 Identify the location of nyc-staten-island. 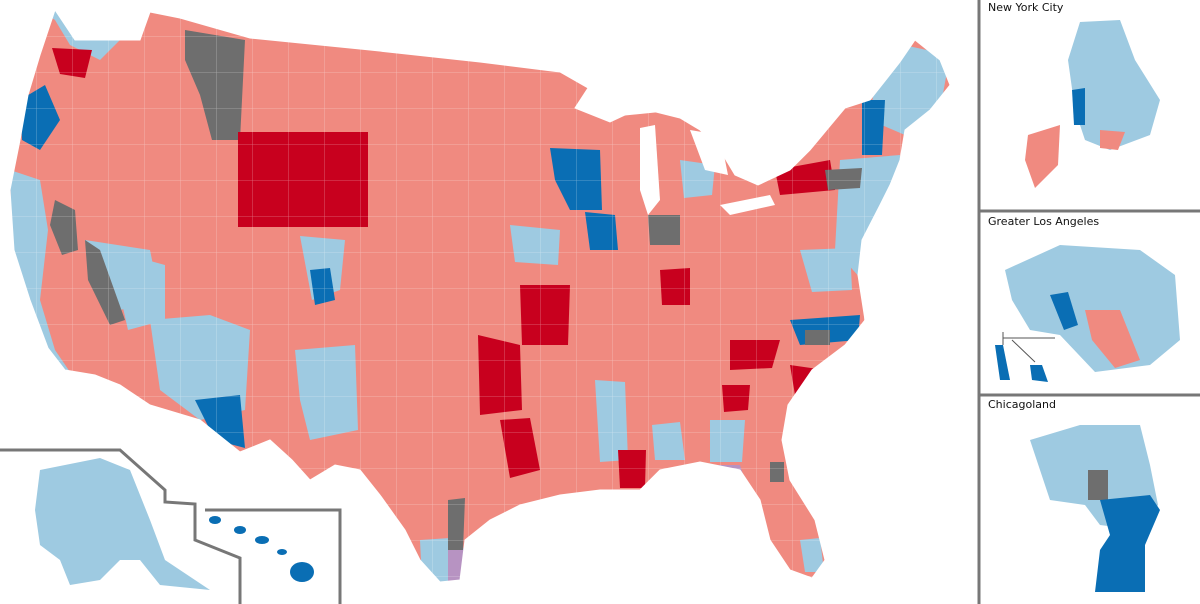
(1042, 156).